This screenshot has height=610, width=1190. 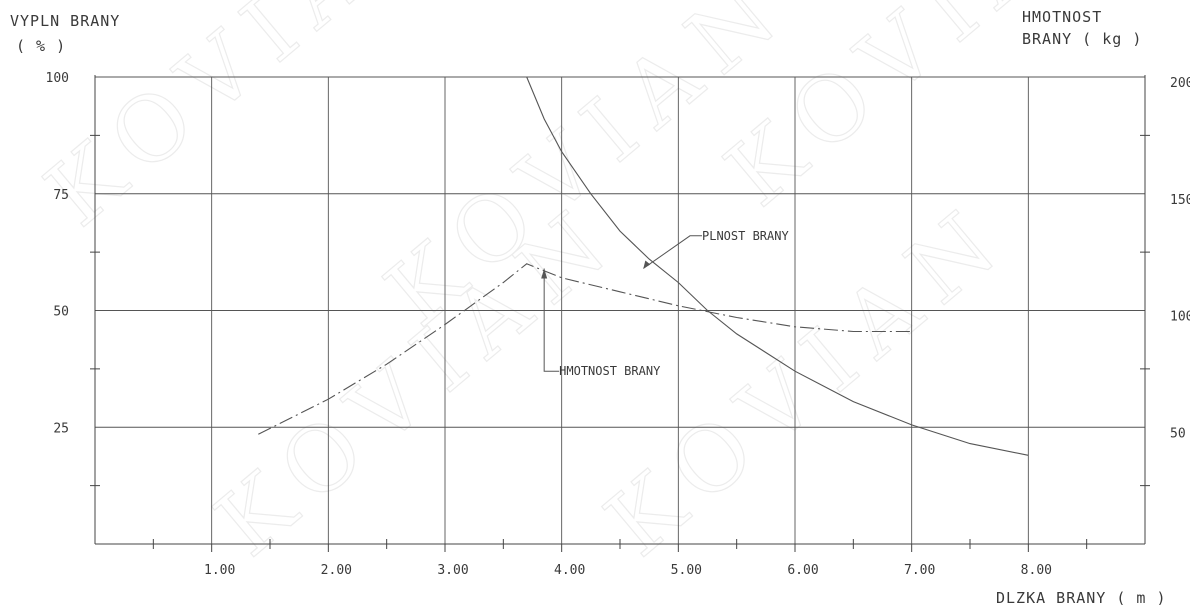 I want to click on left-axis-title-line1: VYPLN BRANY, so click(x=65, y=21).